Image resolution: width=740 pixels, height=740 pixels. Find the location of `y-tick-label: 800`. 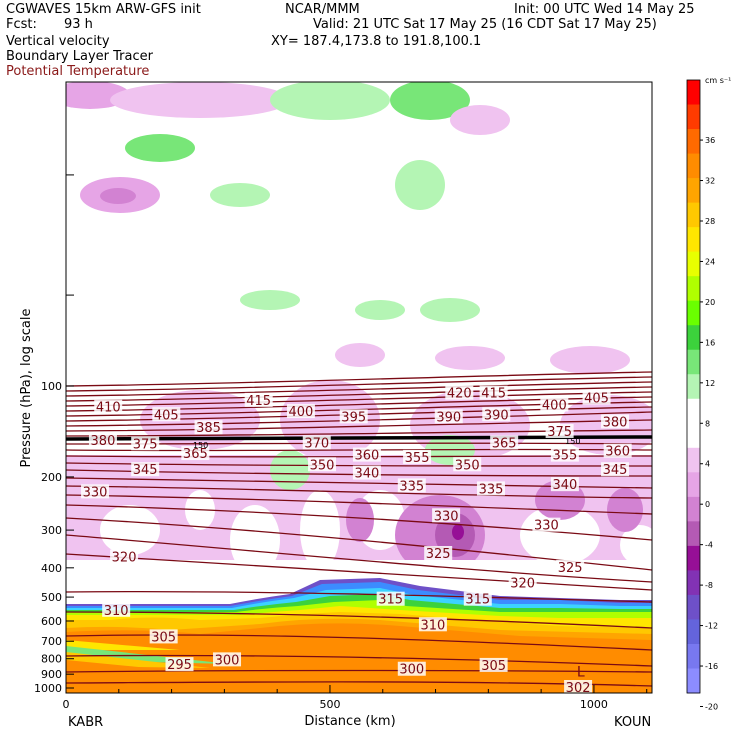

y-tick-label: 800 is located at coordinates (51, 659).